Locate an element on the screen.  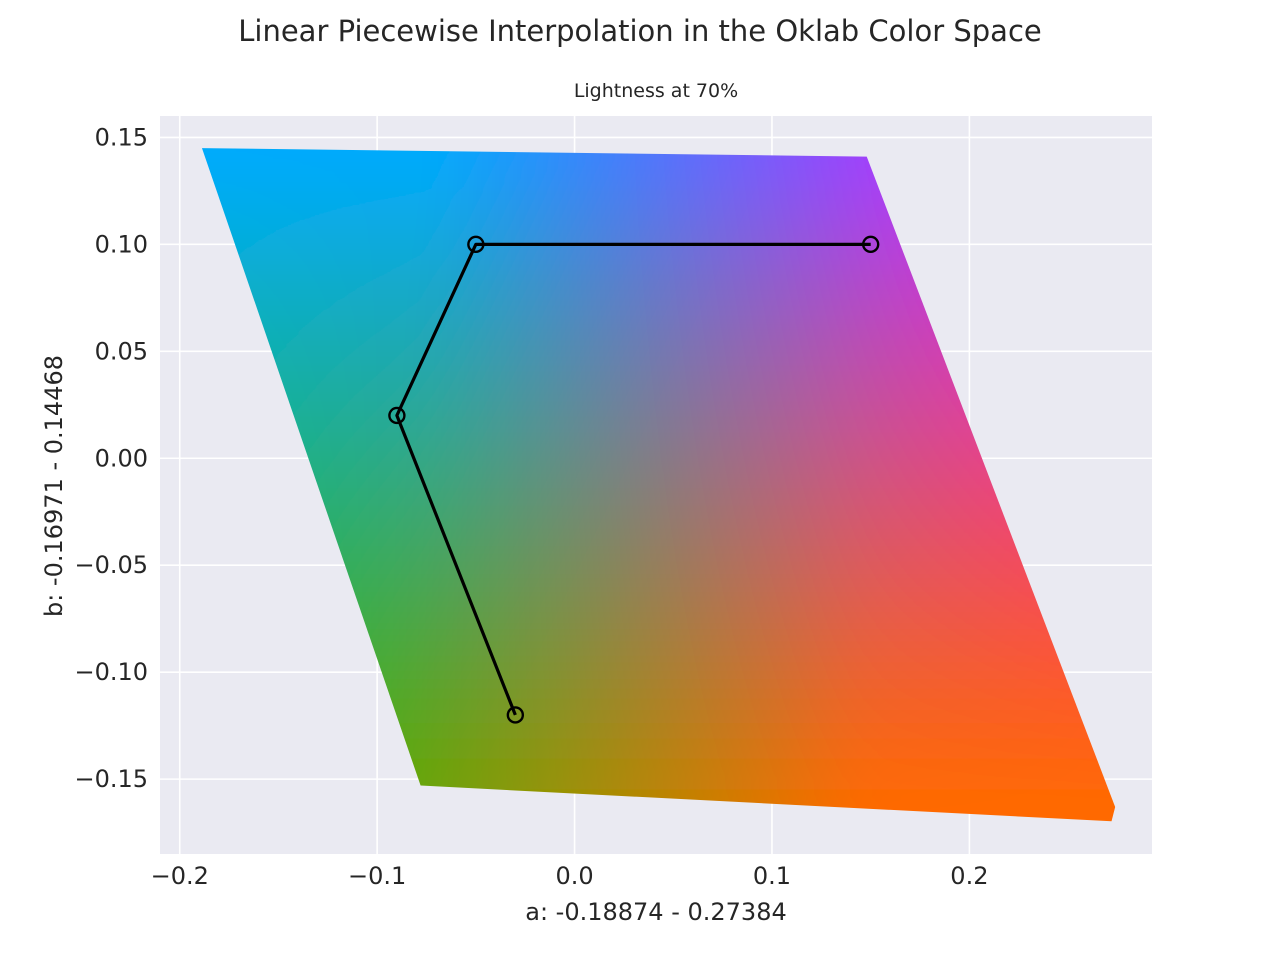
x-tick-label: 0.1 is located at coordinates (772, 876).